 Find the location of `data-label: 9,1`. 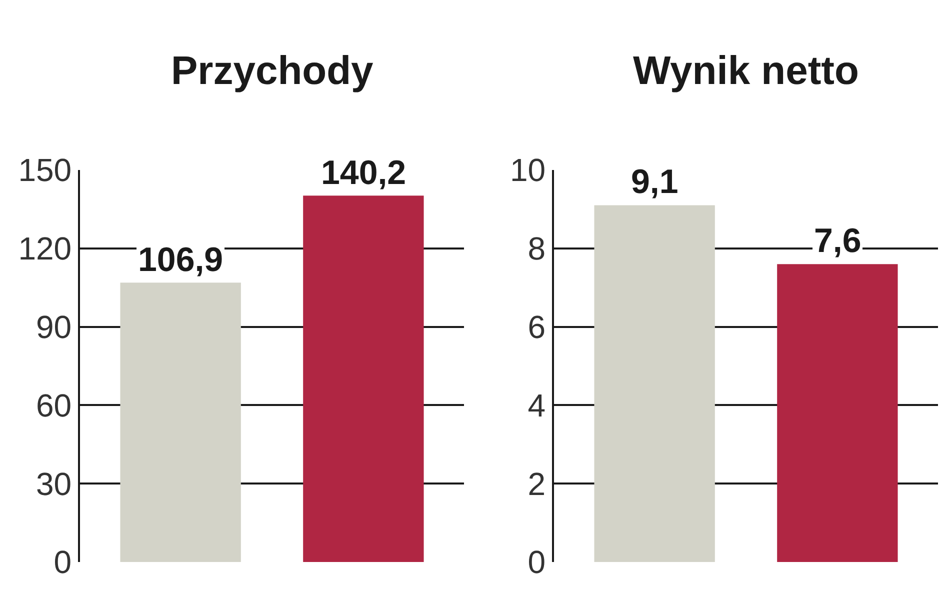

data-label: 9,1 is located at coordinates (654, 182).